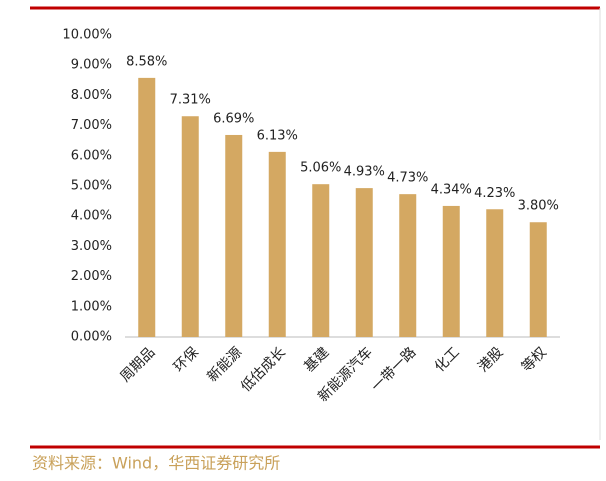 The height and width of the screenshot is (481, 606). What do you see at coordinates (91, 216) in the screenshot?
I see `y-tick-label: 4.00%` at bounding box center [91, 216].